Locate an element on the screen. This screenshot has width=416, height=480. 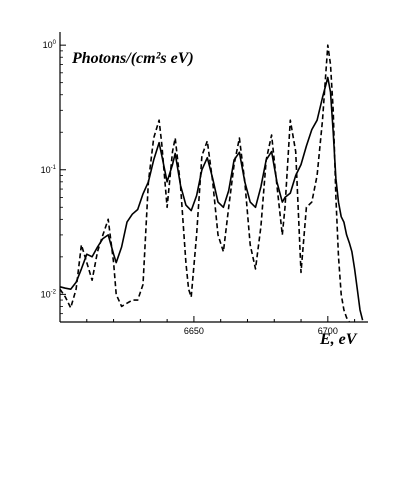
y-tick-label: 10-1 is located at coordinates (49, 170).